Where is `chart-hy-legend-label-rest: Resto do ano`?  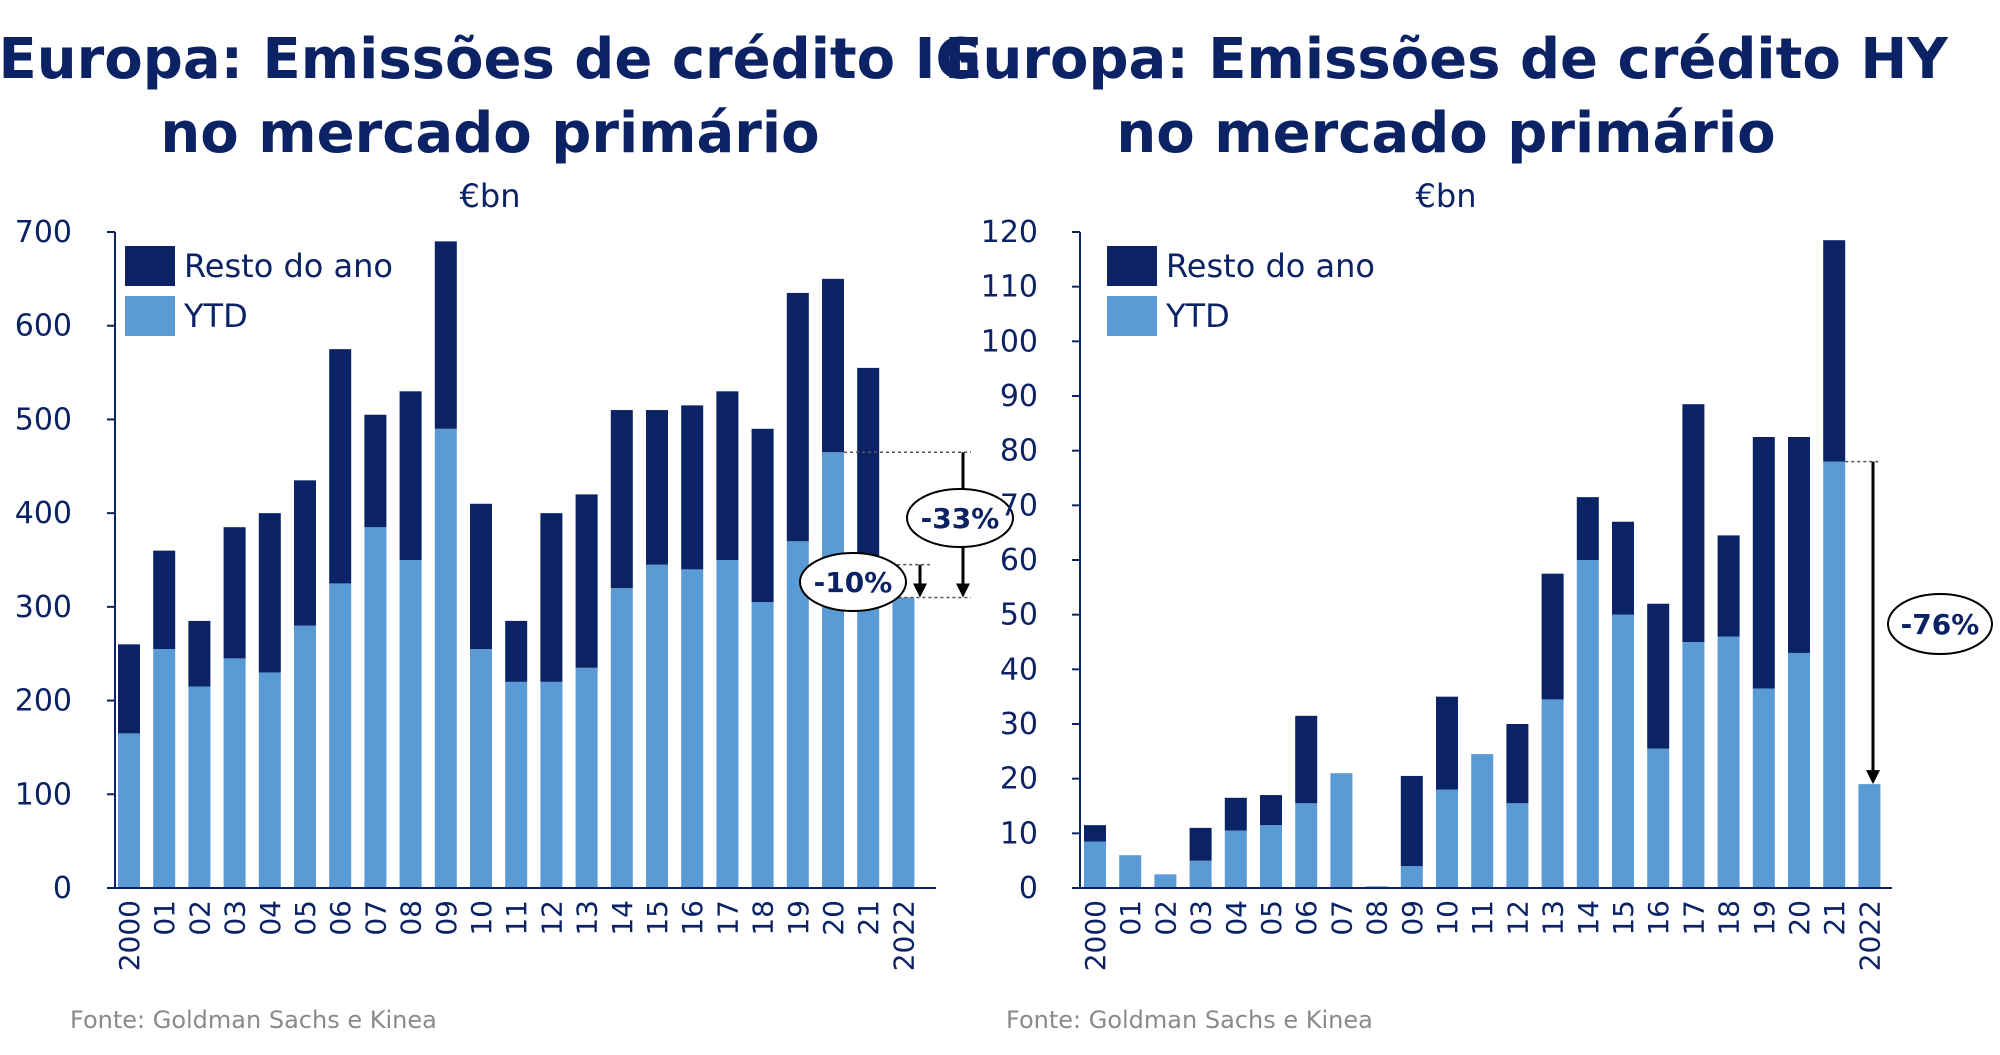
chart-hy-legend-label-rest: Resto do ano is located at coordinates (1270, 266).